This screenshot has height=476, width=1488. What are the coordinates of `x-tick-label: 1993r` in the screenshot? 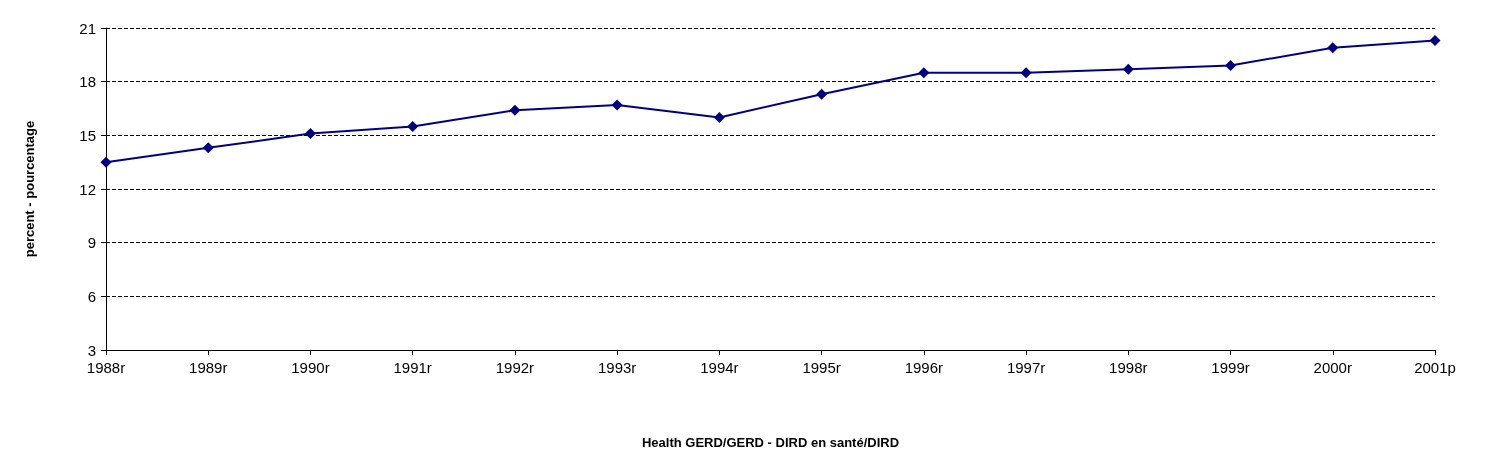 It's located at (617, 367).